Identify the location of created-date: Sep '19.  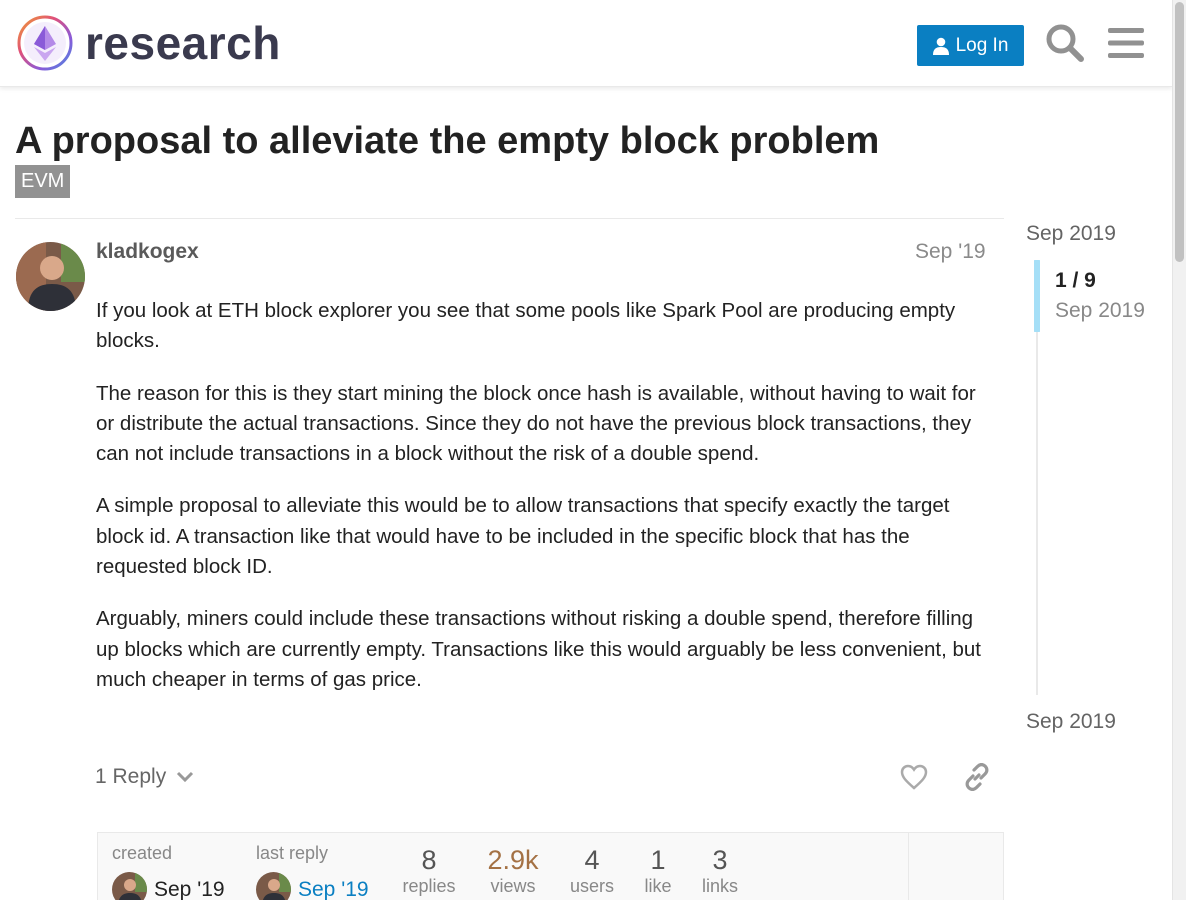
(189, 888).